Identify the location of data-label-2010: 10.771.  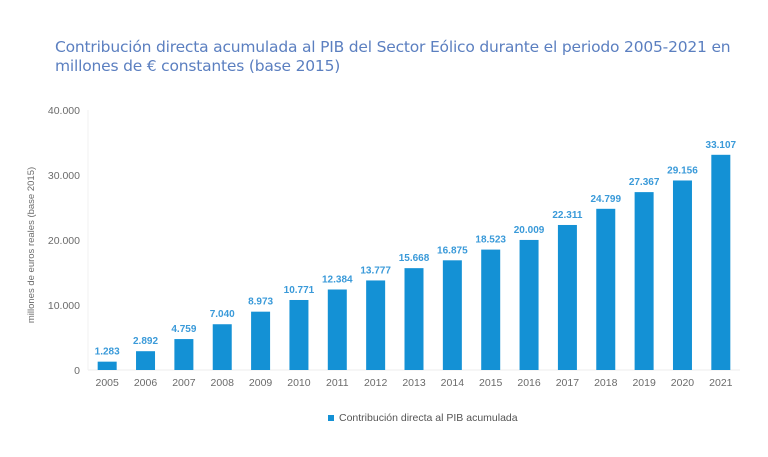
(299, 290).